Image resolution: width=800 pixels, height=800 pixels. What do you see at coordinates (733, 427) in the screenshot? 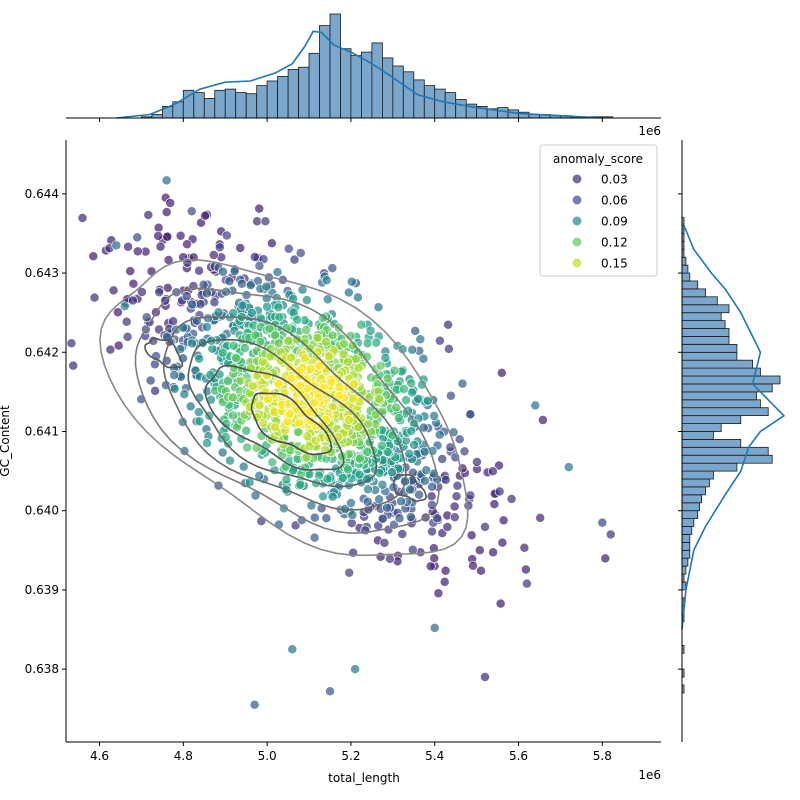
I see `right-kde-curve` at bounding box center [733, 427].